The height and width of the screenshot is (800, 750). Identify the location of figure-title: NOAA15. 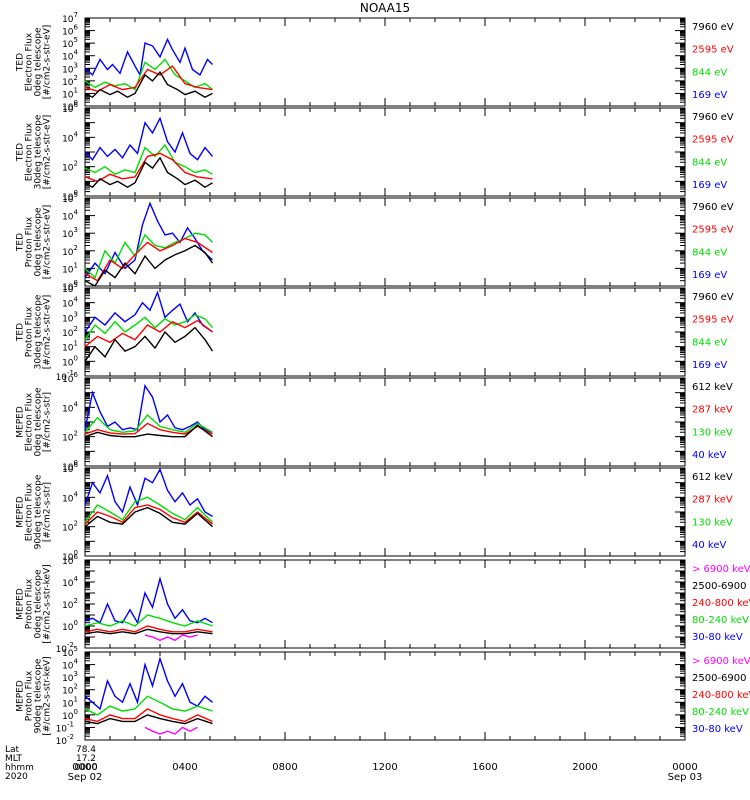
(385, 8).